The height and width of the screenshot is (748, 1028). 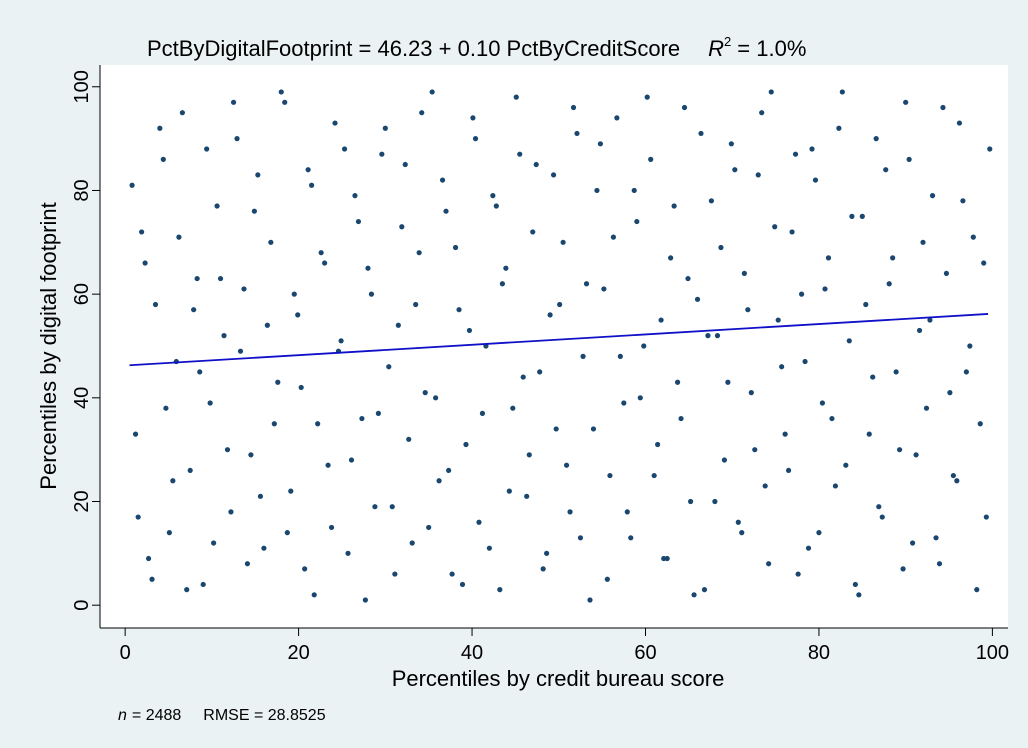 I want to click on x-tick-label: 40, so click(x=472, y=653).